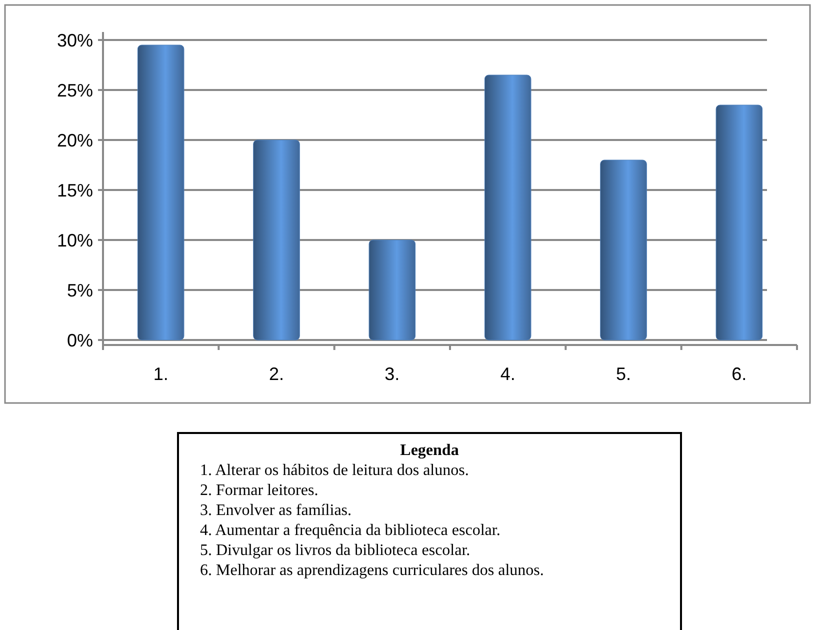 This screenshot has height=630, width=815. What do you see at coordinates (276, 510) in the screenshot?
I see `text: 3. Envolver as famílias.` at bounding box center [276, 510].